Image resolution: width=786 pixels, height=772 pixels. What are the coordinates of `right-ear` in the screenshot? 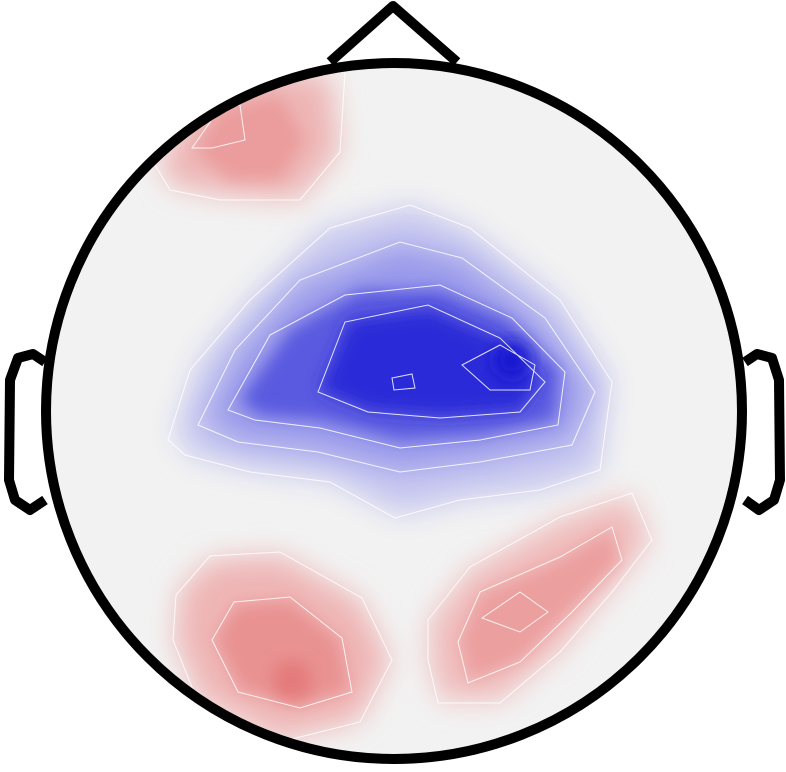 It's located at (763, 432).